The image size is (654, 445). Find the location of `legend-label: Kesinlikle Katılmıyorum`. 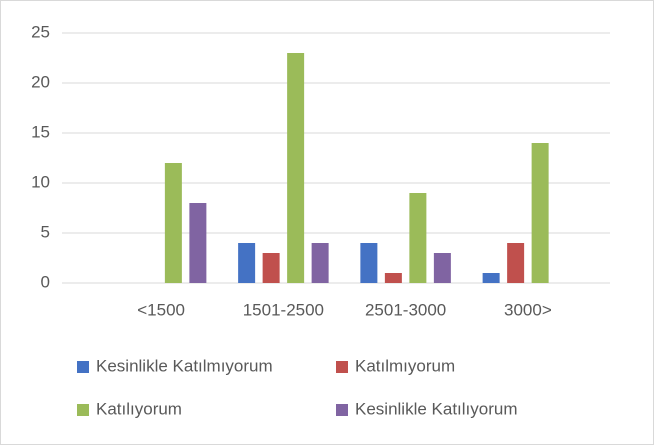

legend-label: Kesinlikle Katılmıyorum is located at coordinates (184, 365).